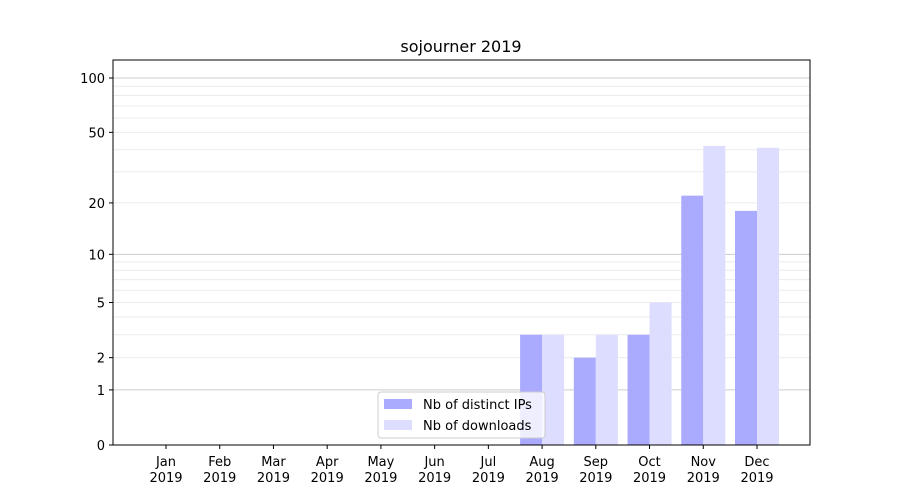 The height and width of the screenshot is (504, 900). Describe the element at coordinates (101, 359) in the screenshot. I see `y-tick-label: 2` at that location.